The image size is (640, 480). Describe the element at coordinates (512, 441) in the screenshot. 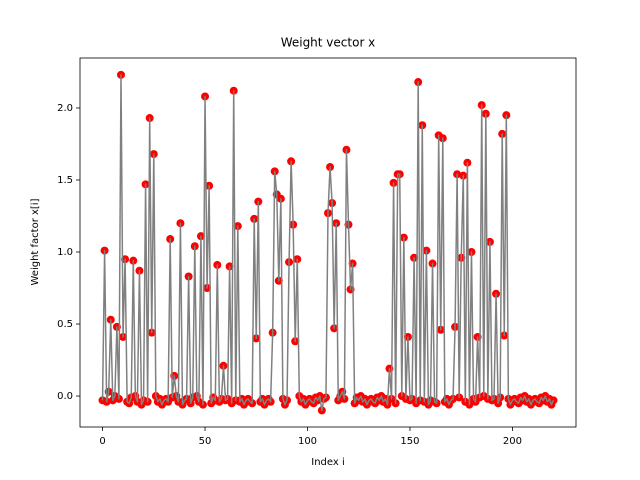

I see `x-tick-label: 200` at that location.